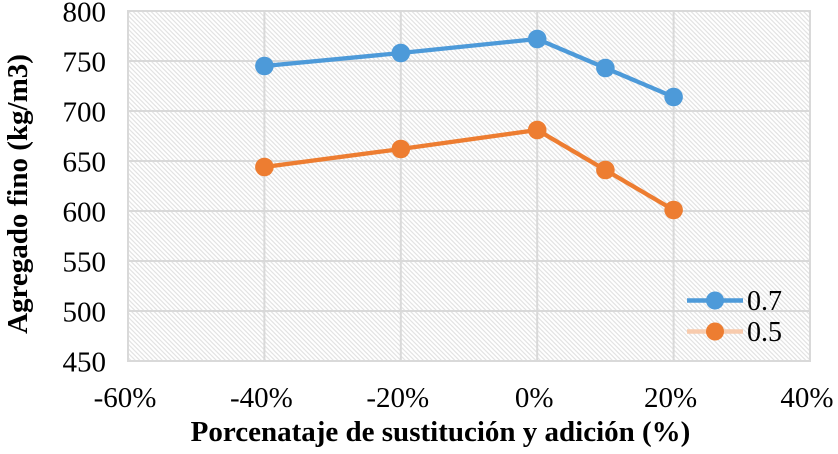 Image resolution: width=838 pixels, height=454 pixels. What do you see at coordinates (734, 332) in the screenshot?
I see `legend-item-0.5: 0.5` at bounding box center [734, 332].